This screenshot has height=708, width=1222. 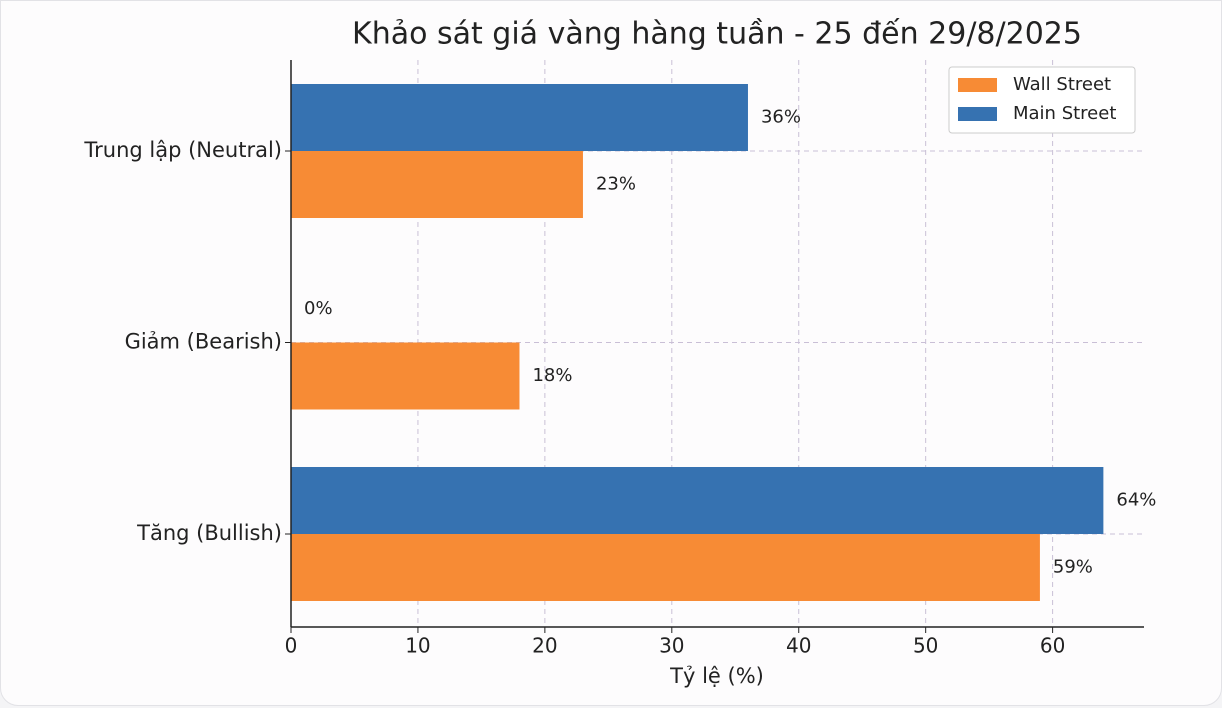 I want to click on value-label: 0%, so click(x=318, y=308).